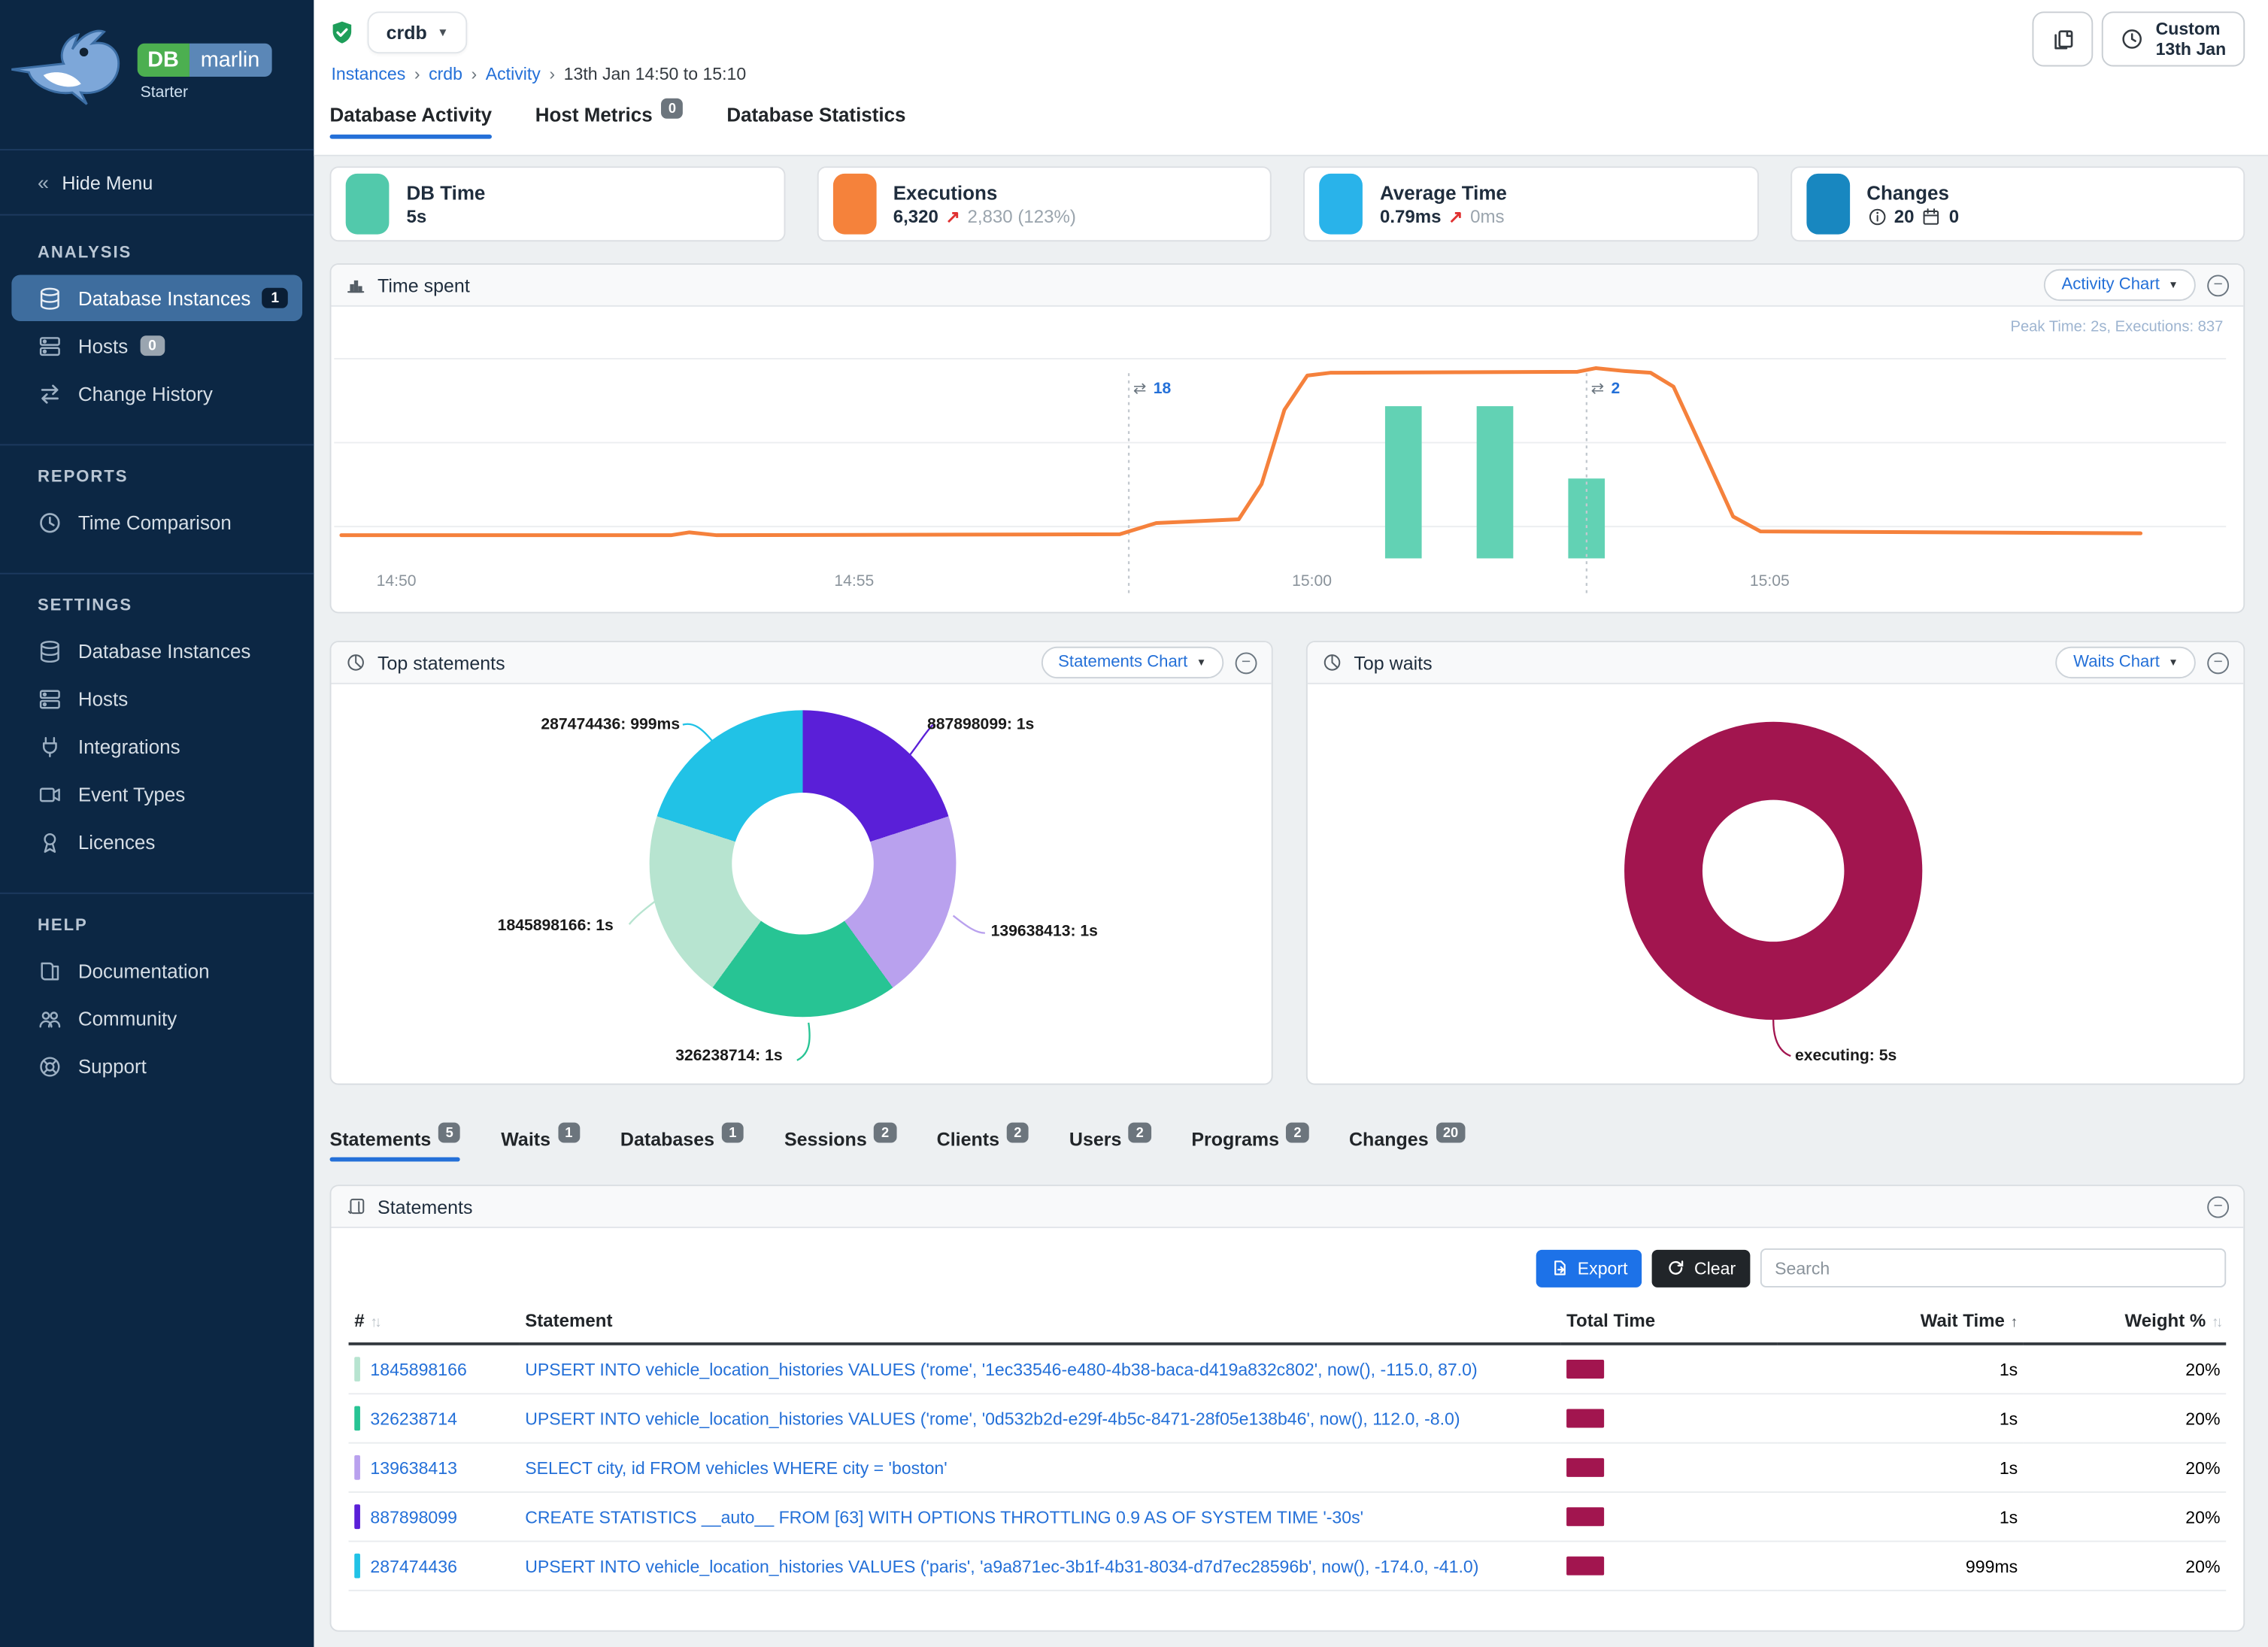  What do you see at coordinates (157, 971) in the screenshot?
I see `sidebar-item-documentation: Documentation` at bounding box center [157, 971].